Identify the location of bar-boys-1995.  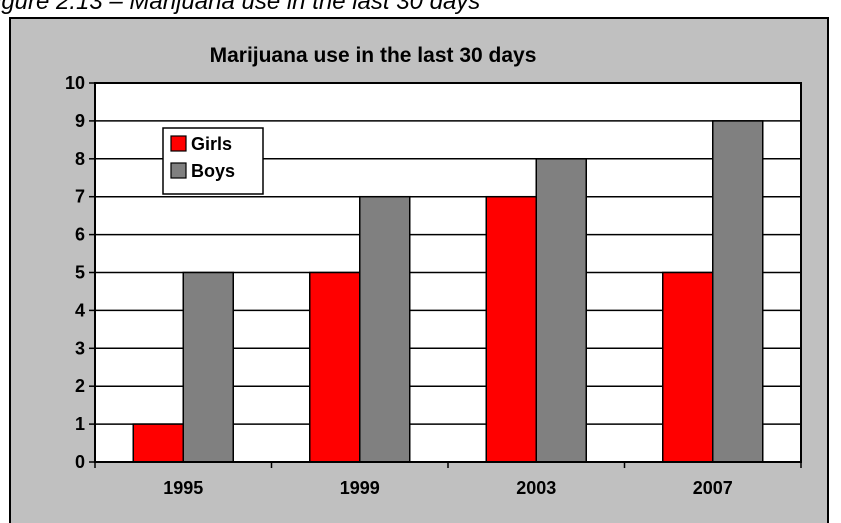
(208, 367).